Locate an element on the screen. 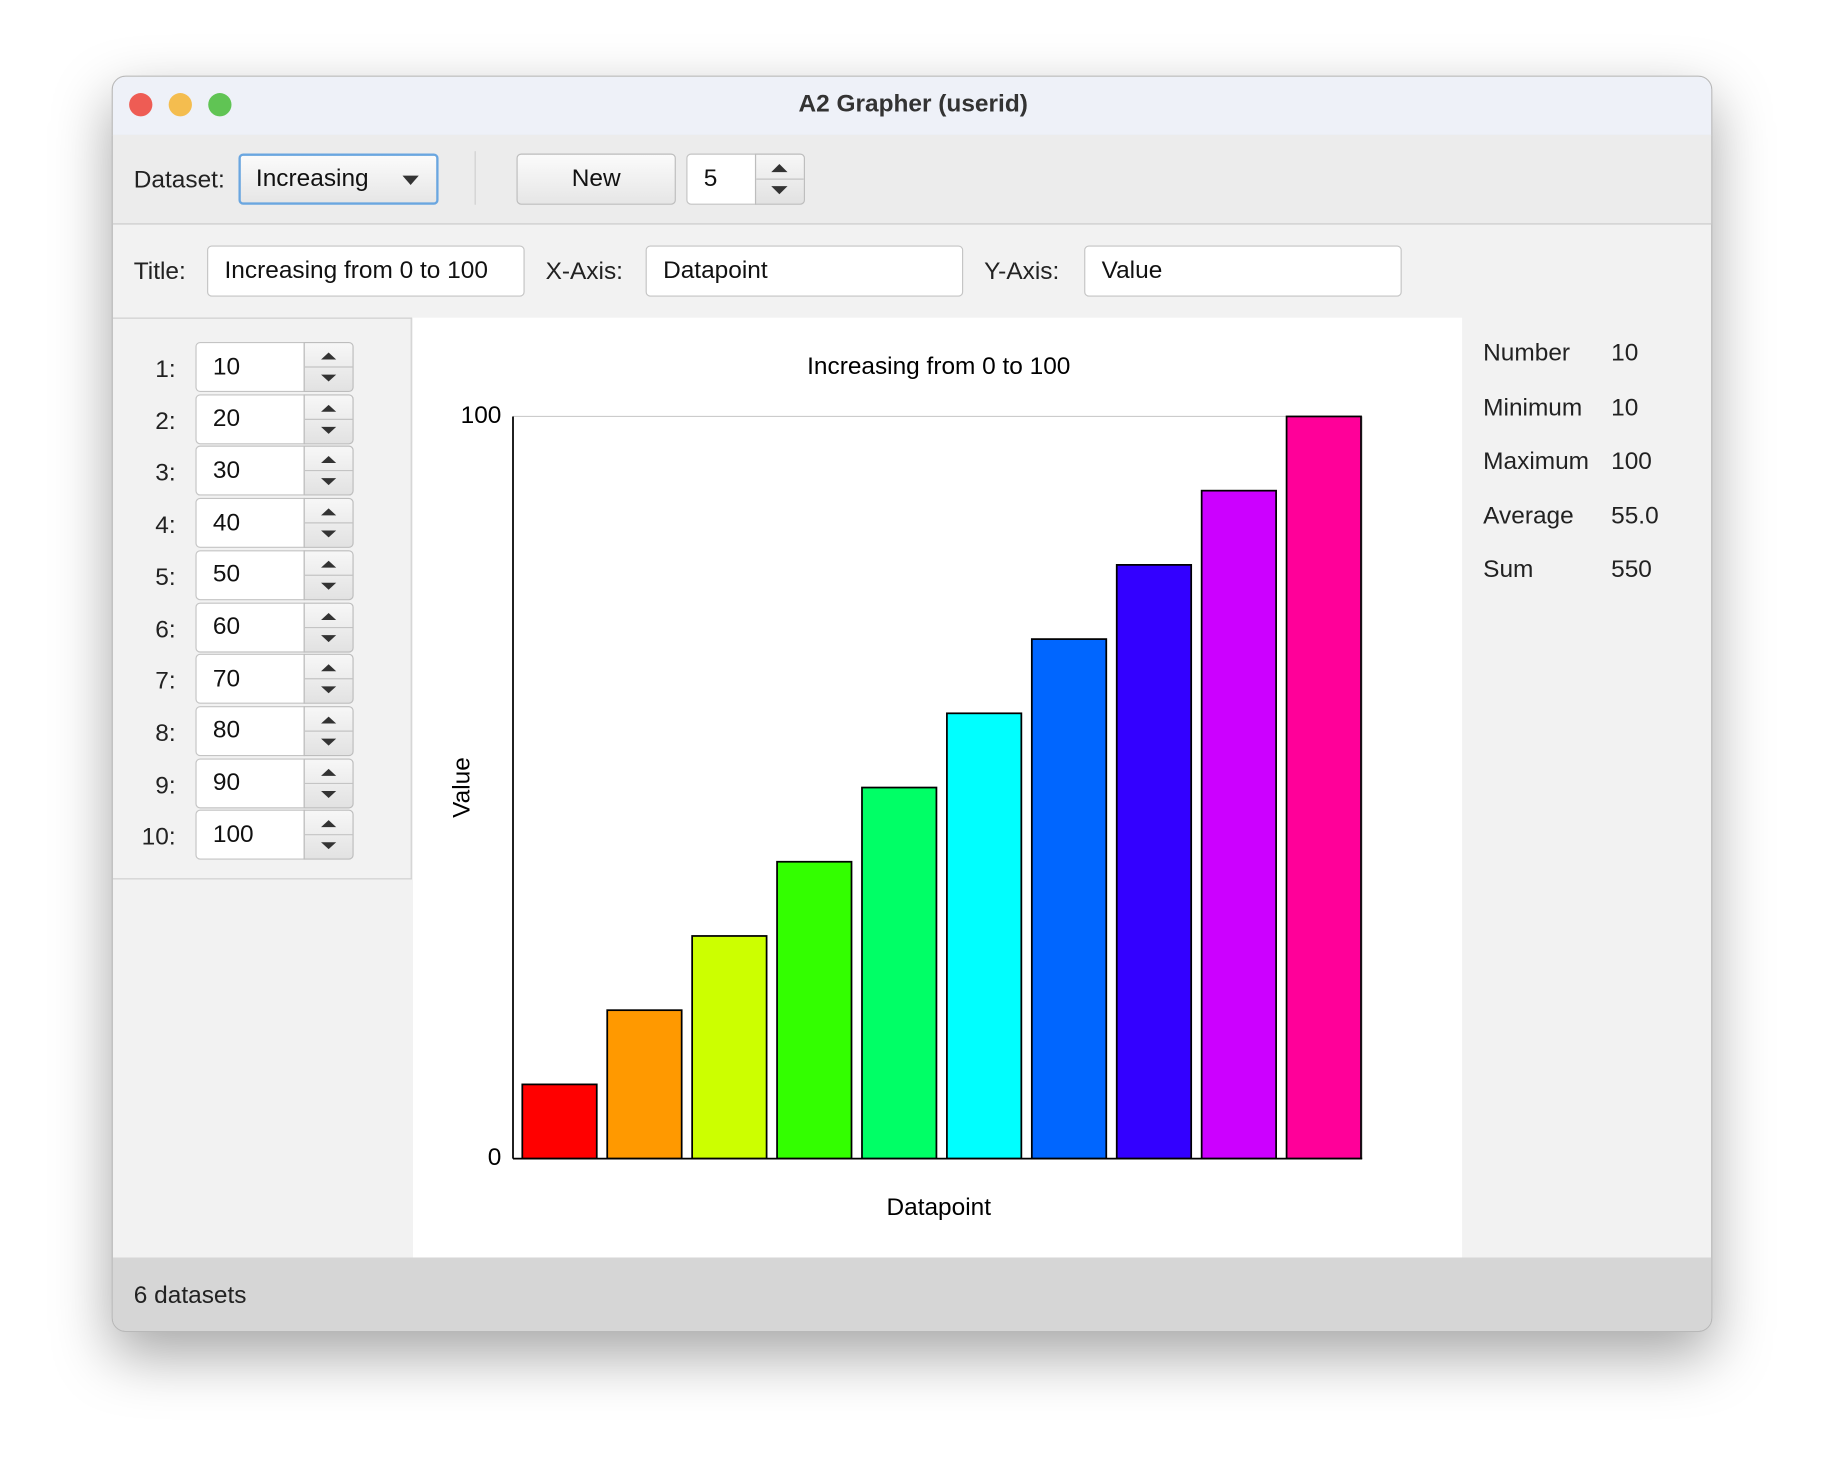 The image size is (1824, 1480). minimize-button is located at coordinates (180, 105).